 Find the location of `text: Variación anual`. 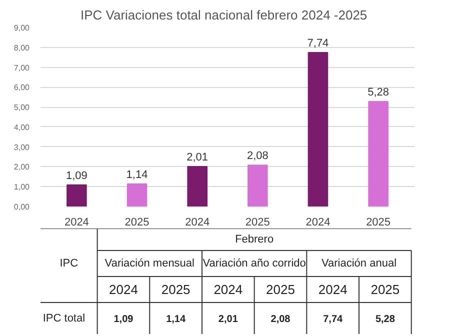

text: Variación anual is located at coordinates (359, 264).